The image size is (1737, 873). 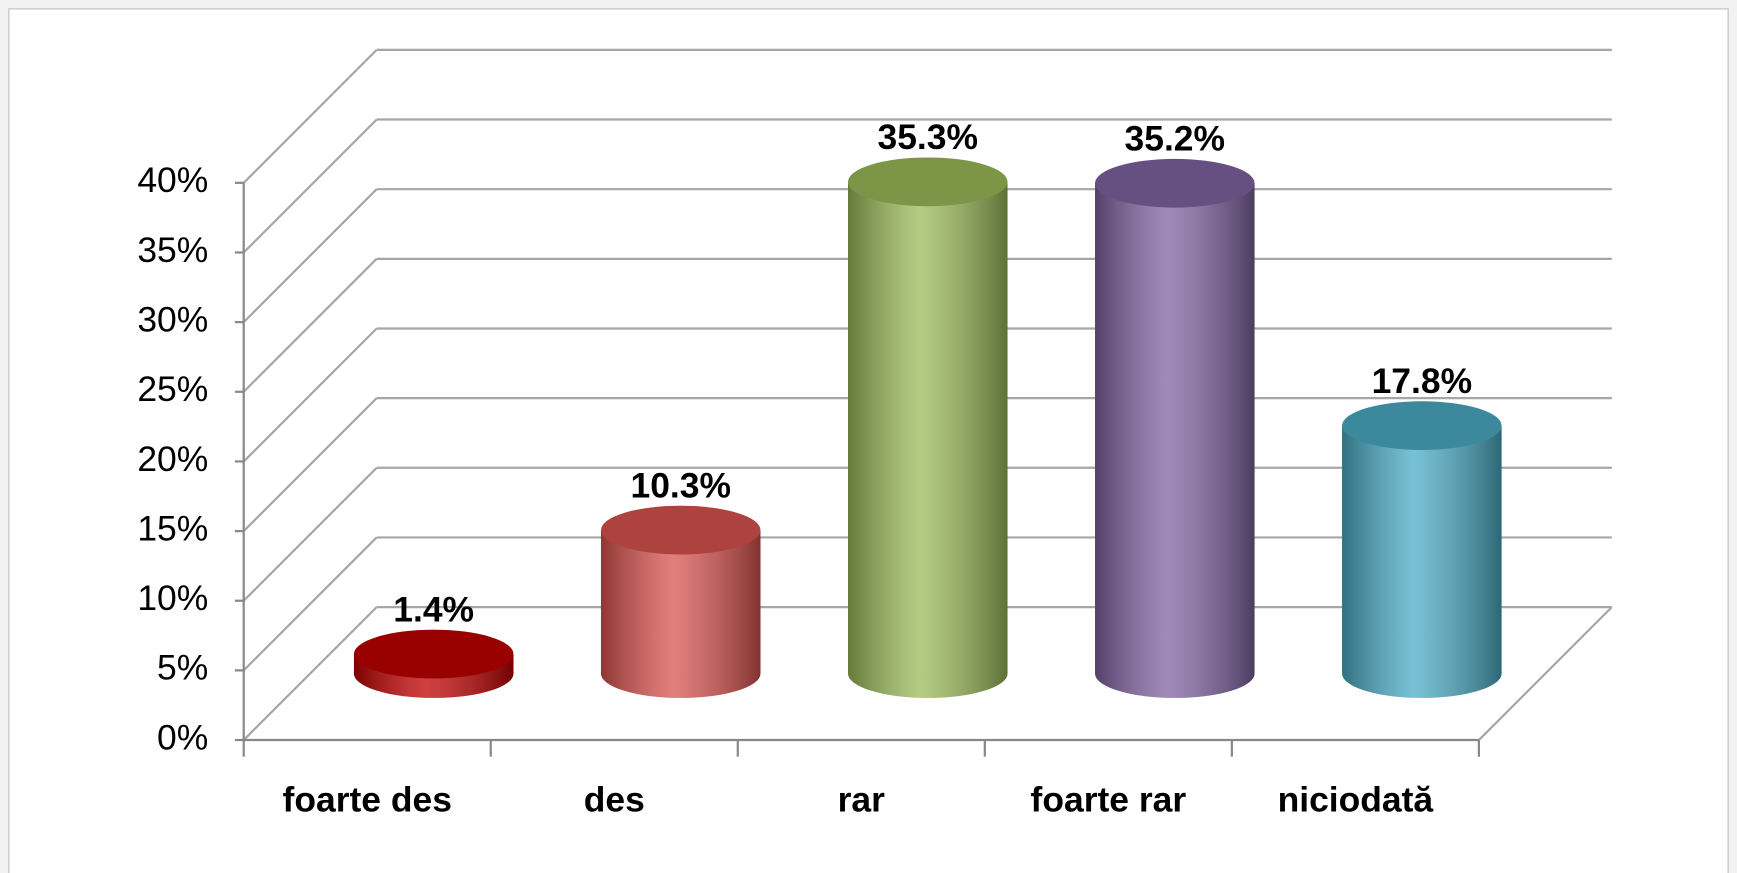 I want to click on y-tick-label: 20%, so click(x=172, y=459).